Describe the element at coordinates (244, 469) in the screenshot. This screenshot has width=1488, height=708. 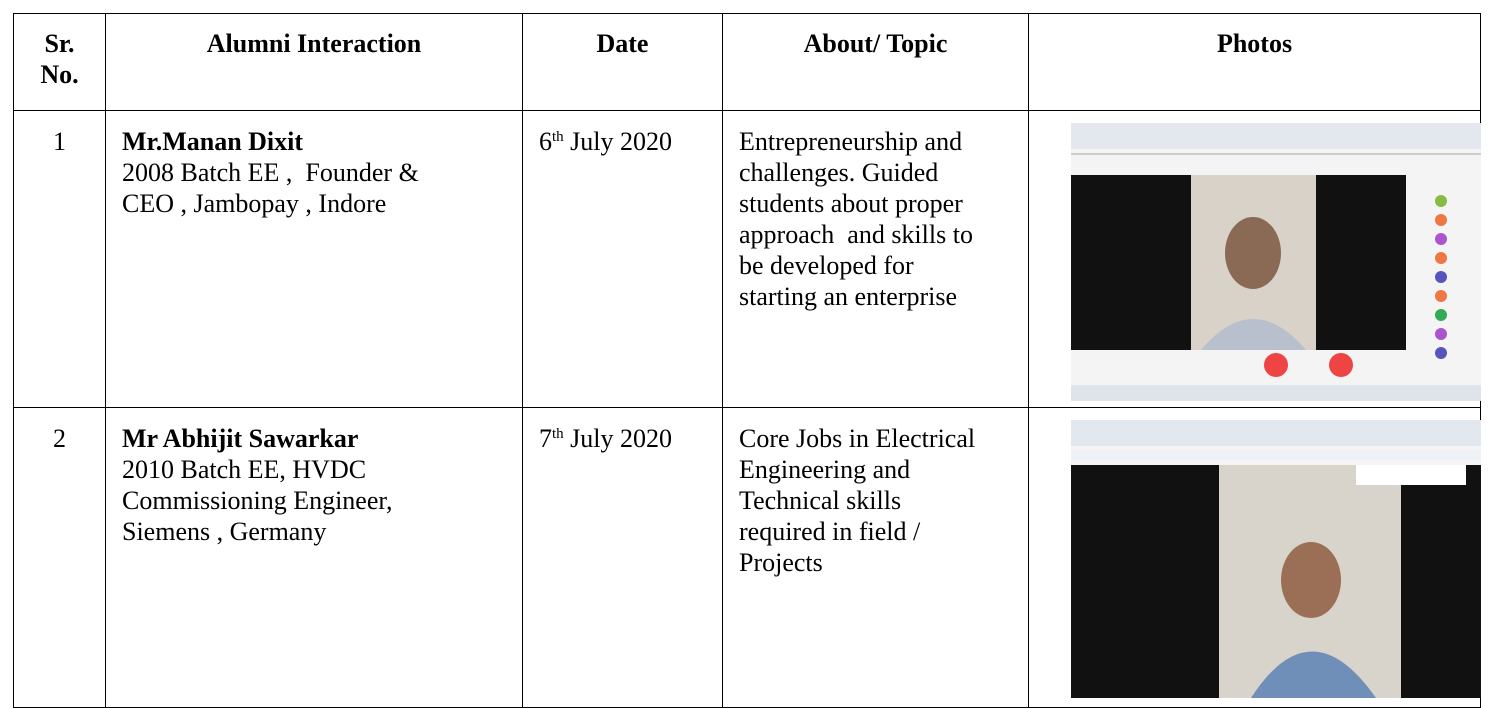
I see `alumni-details: 2010 Batch EE, HVDC` at that location.